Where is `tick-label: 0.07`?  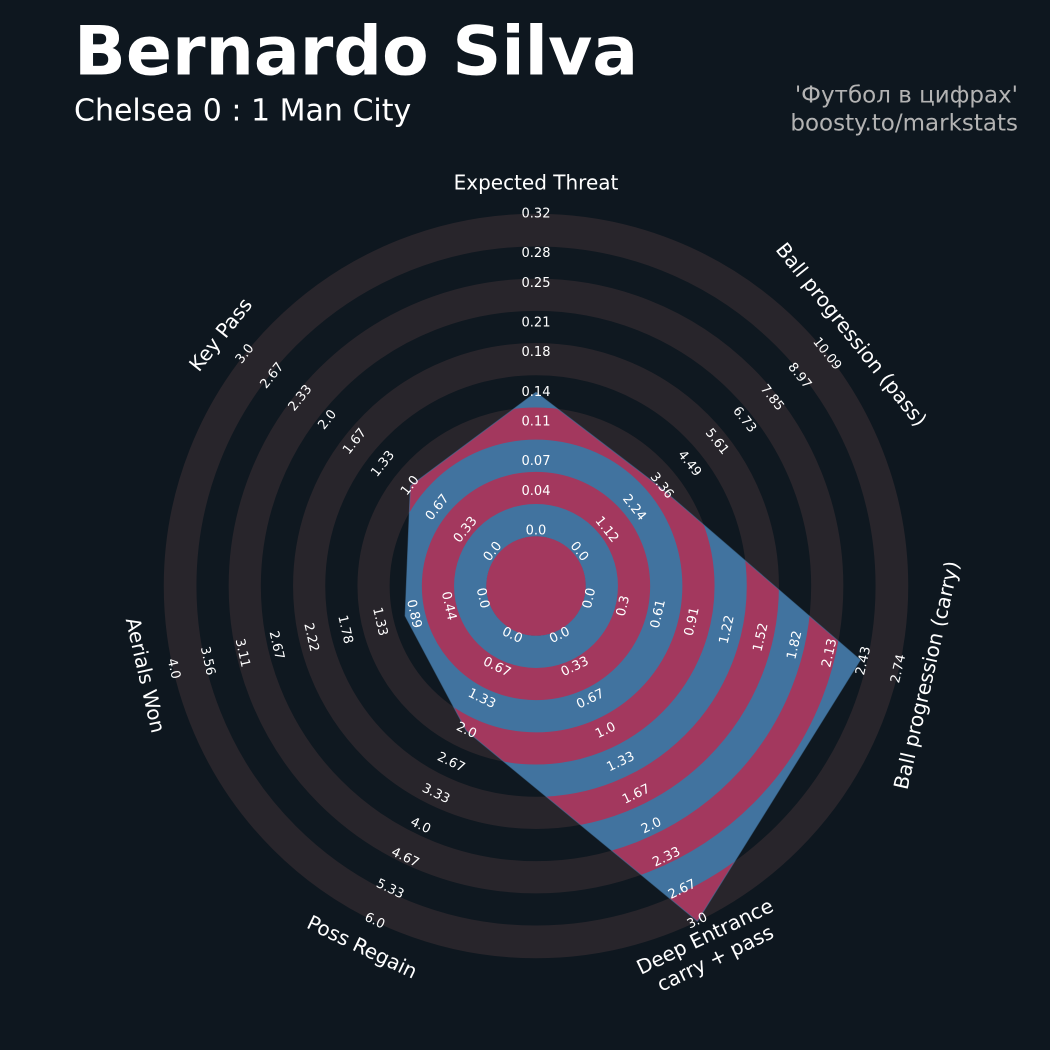 tick-label: 0.07 is located at coordinates (536, 461).